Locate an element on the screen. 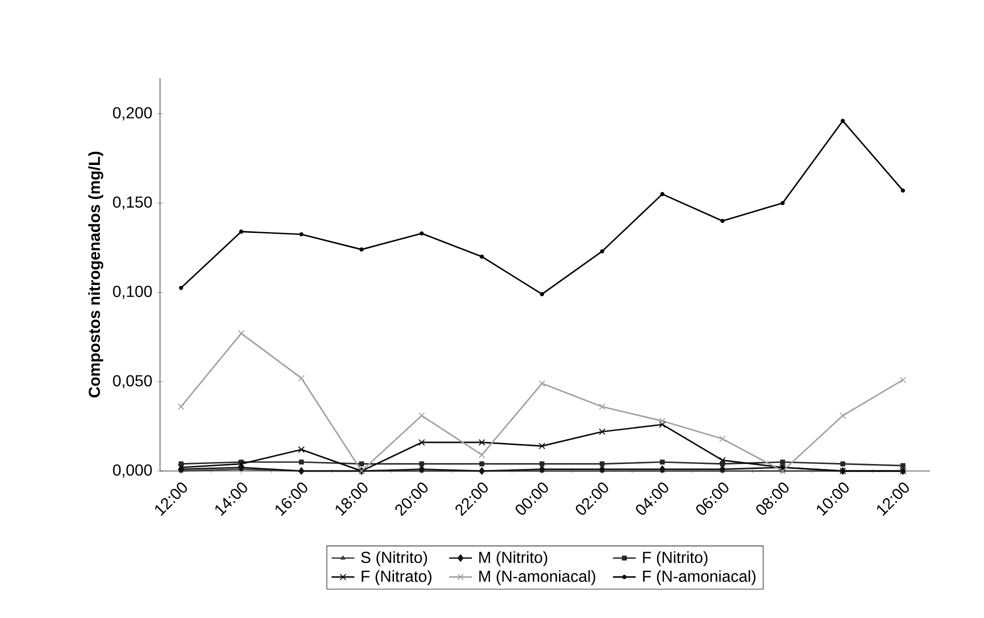 The height and width of the screenshot is (618, 984). legend-label: F (Nitrito) is located at coordinates (675, 558).